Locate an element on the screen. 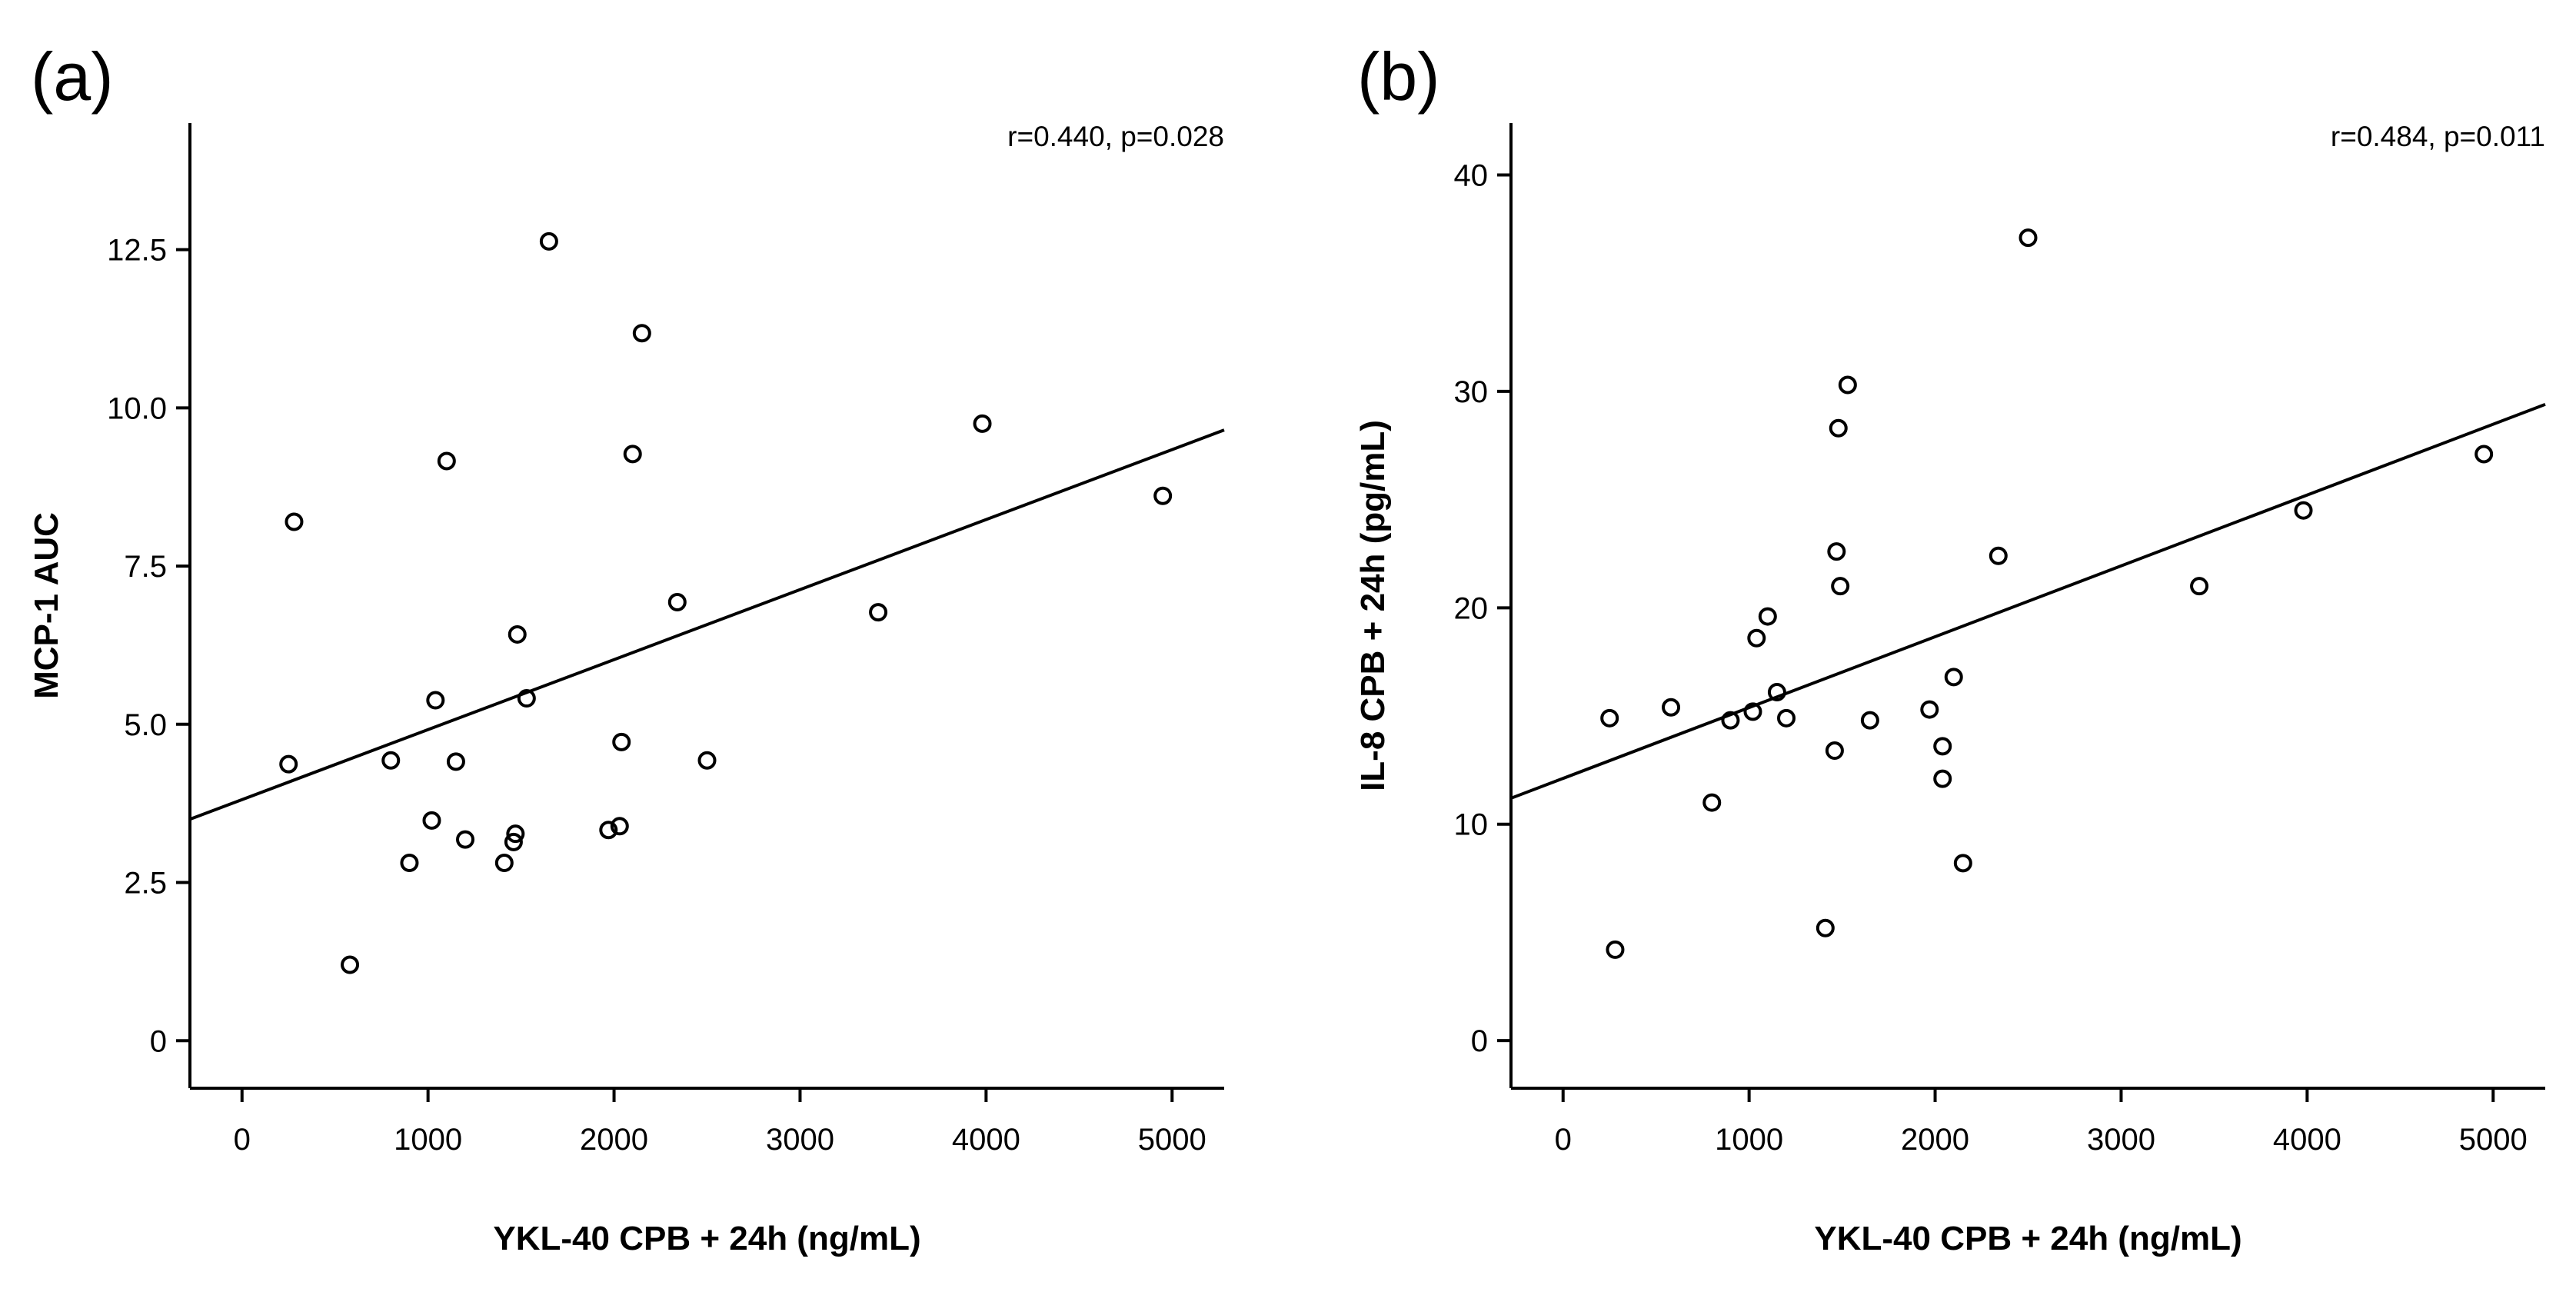  y-tick-label: 40 is located at coordinates (1471, 176).